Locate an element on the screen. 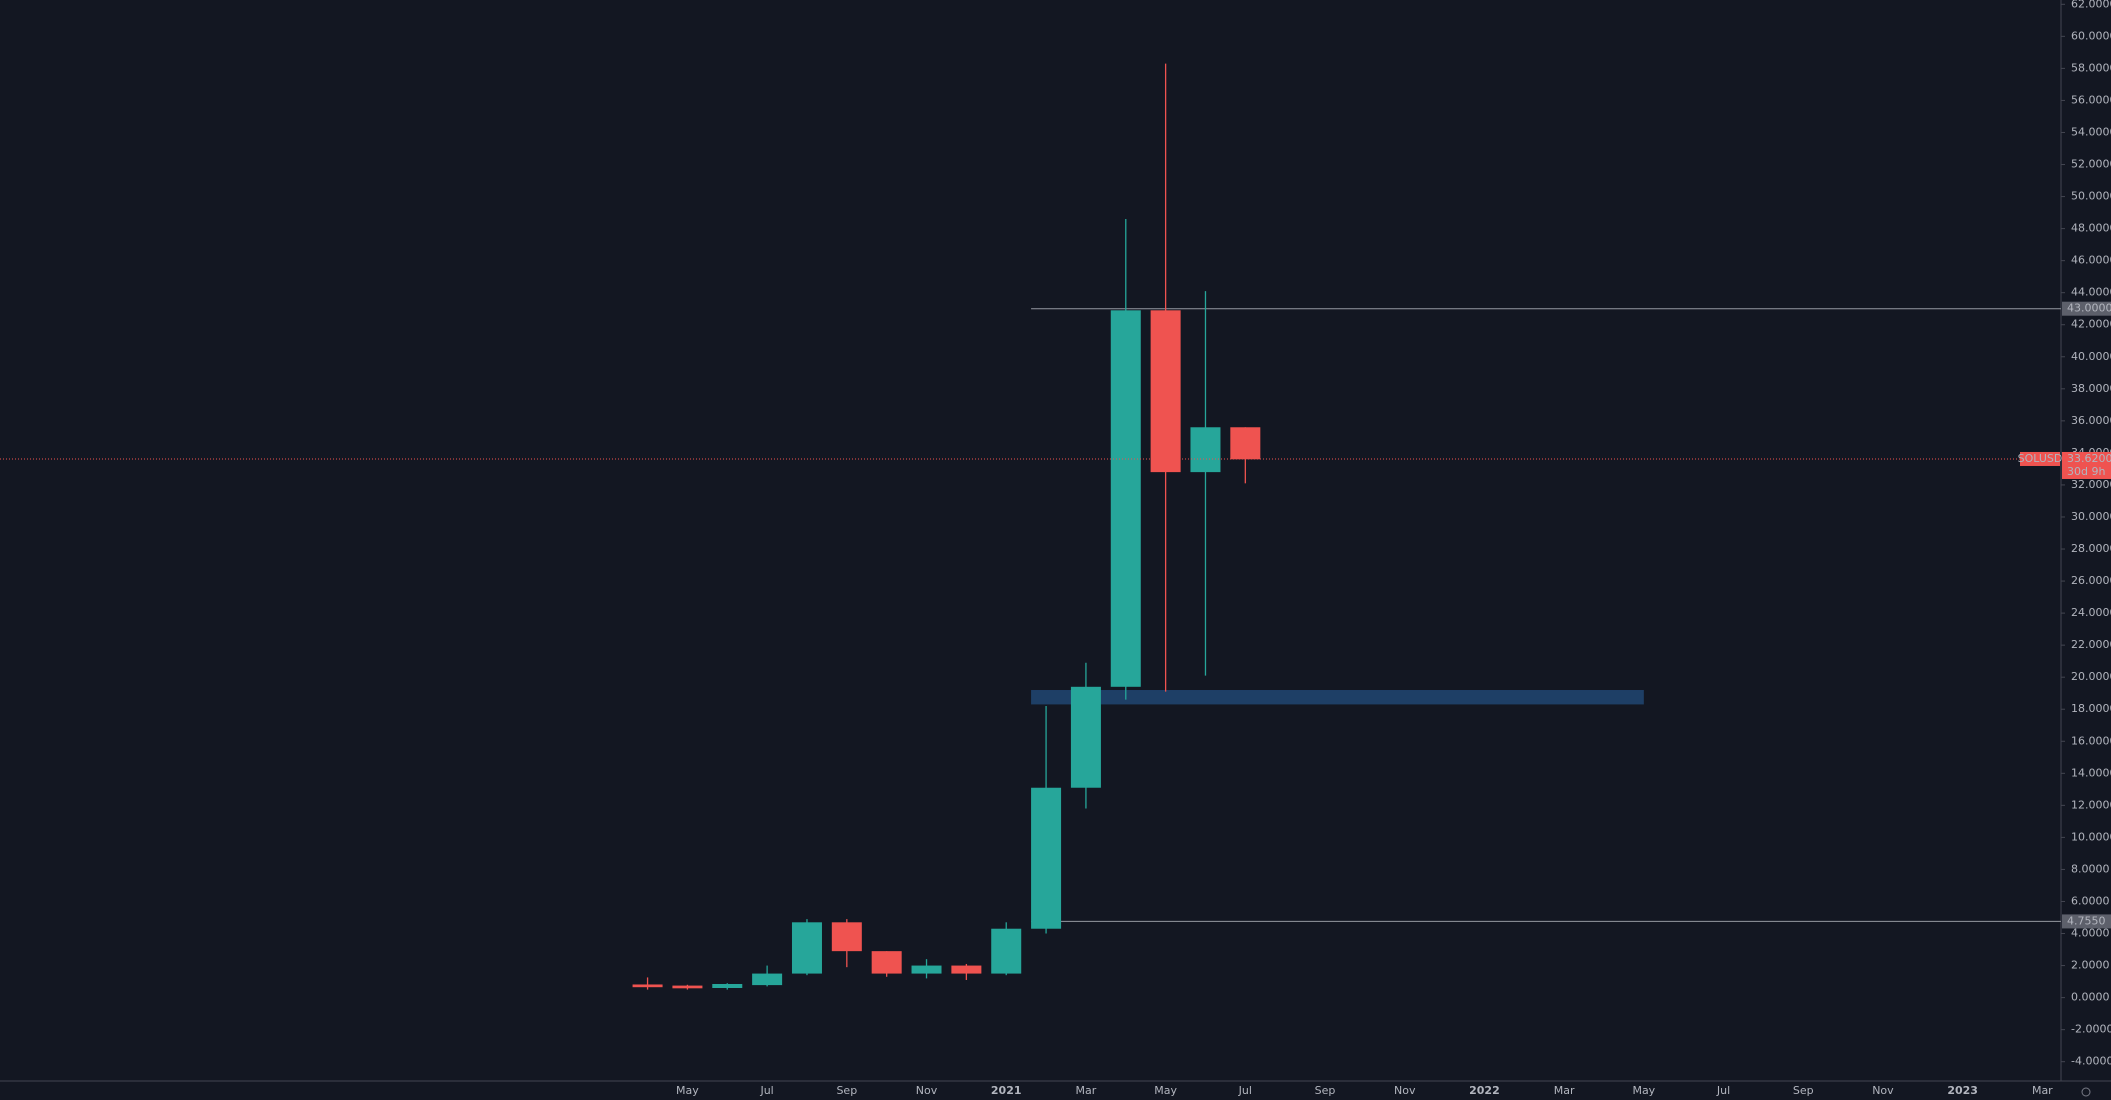  price-badge-label: 43.0000 is located at coordinates (2089, 308).